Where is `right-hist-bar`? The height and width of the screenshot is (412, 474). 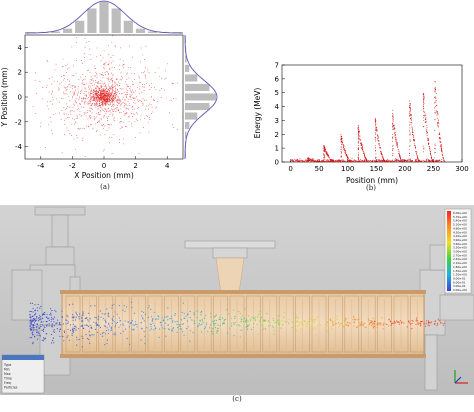 right-hist-bar is located at coordinates (187, 68).